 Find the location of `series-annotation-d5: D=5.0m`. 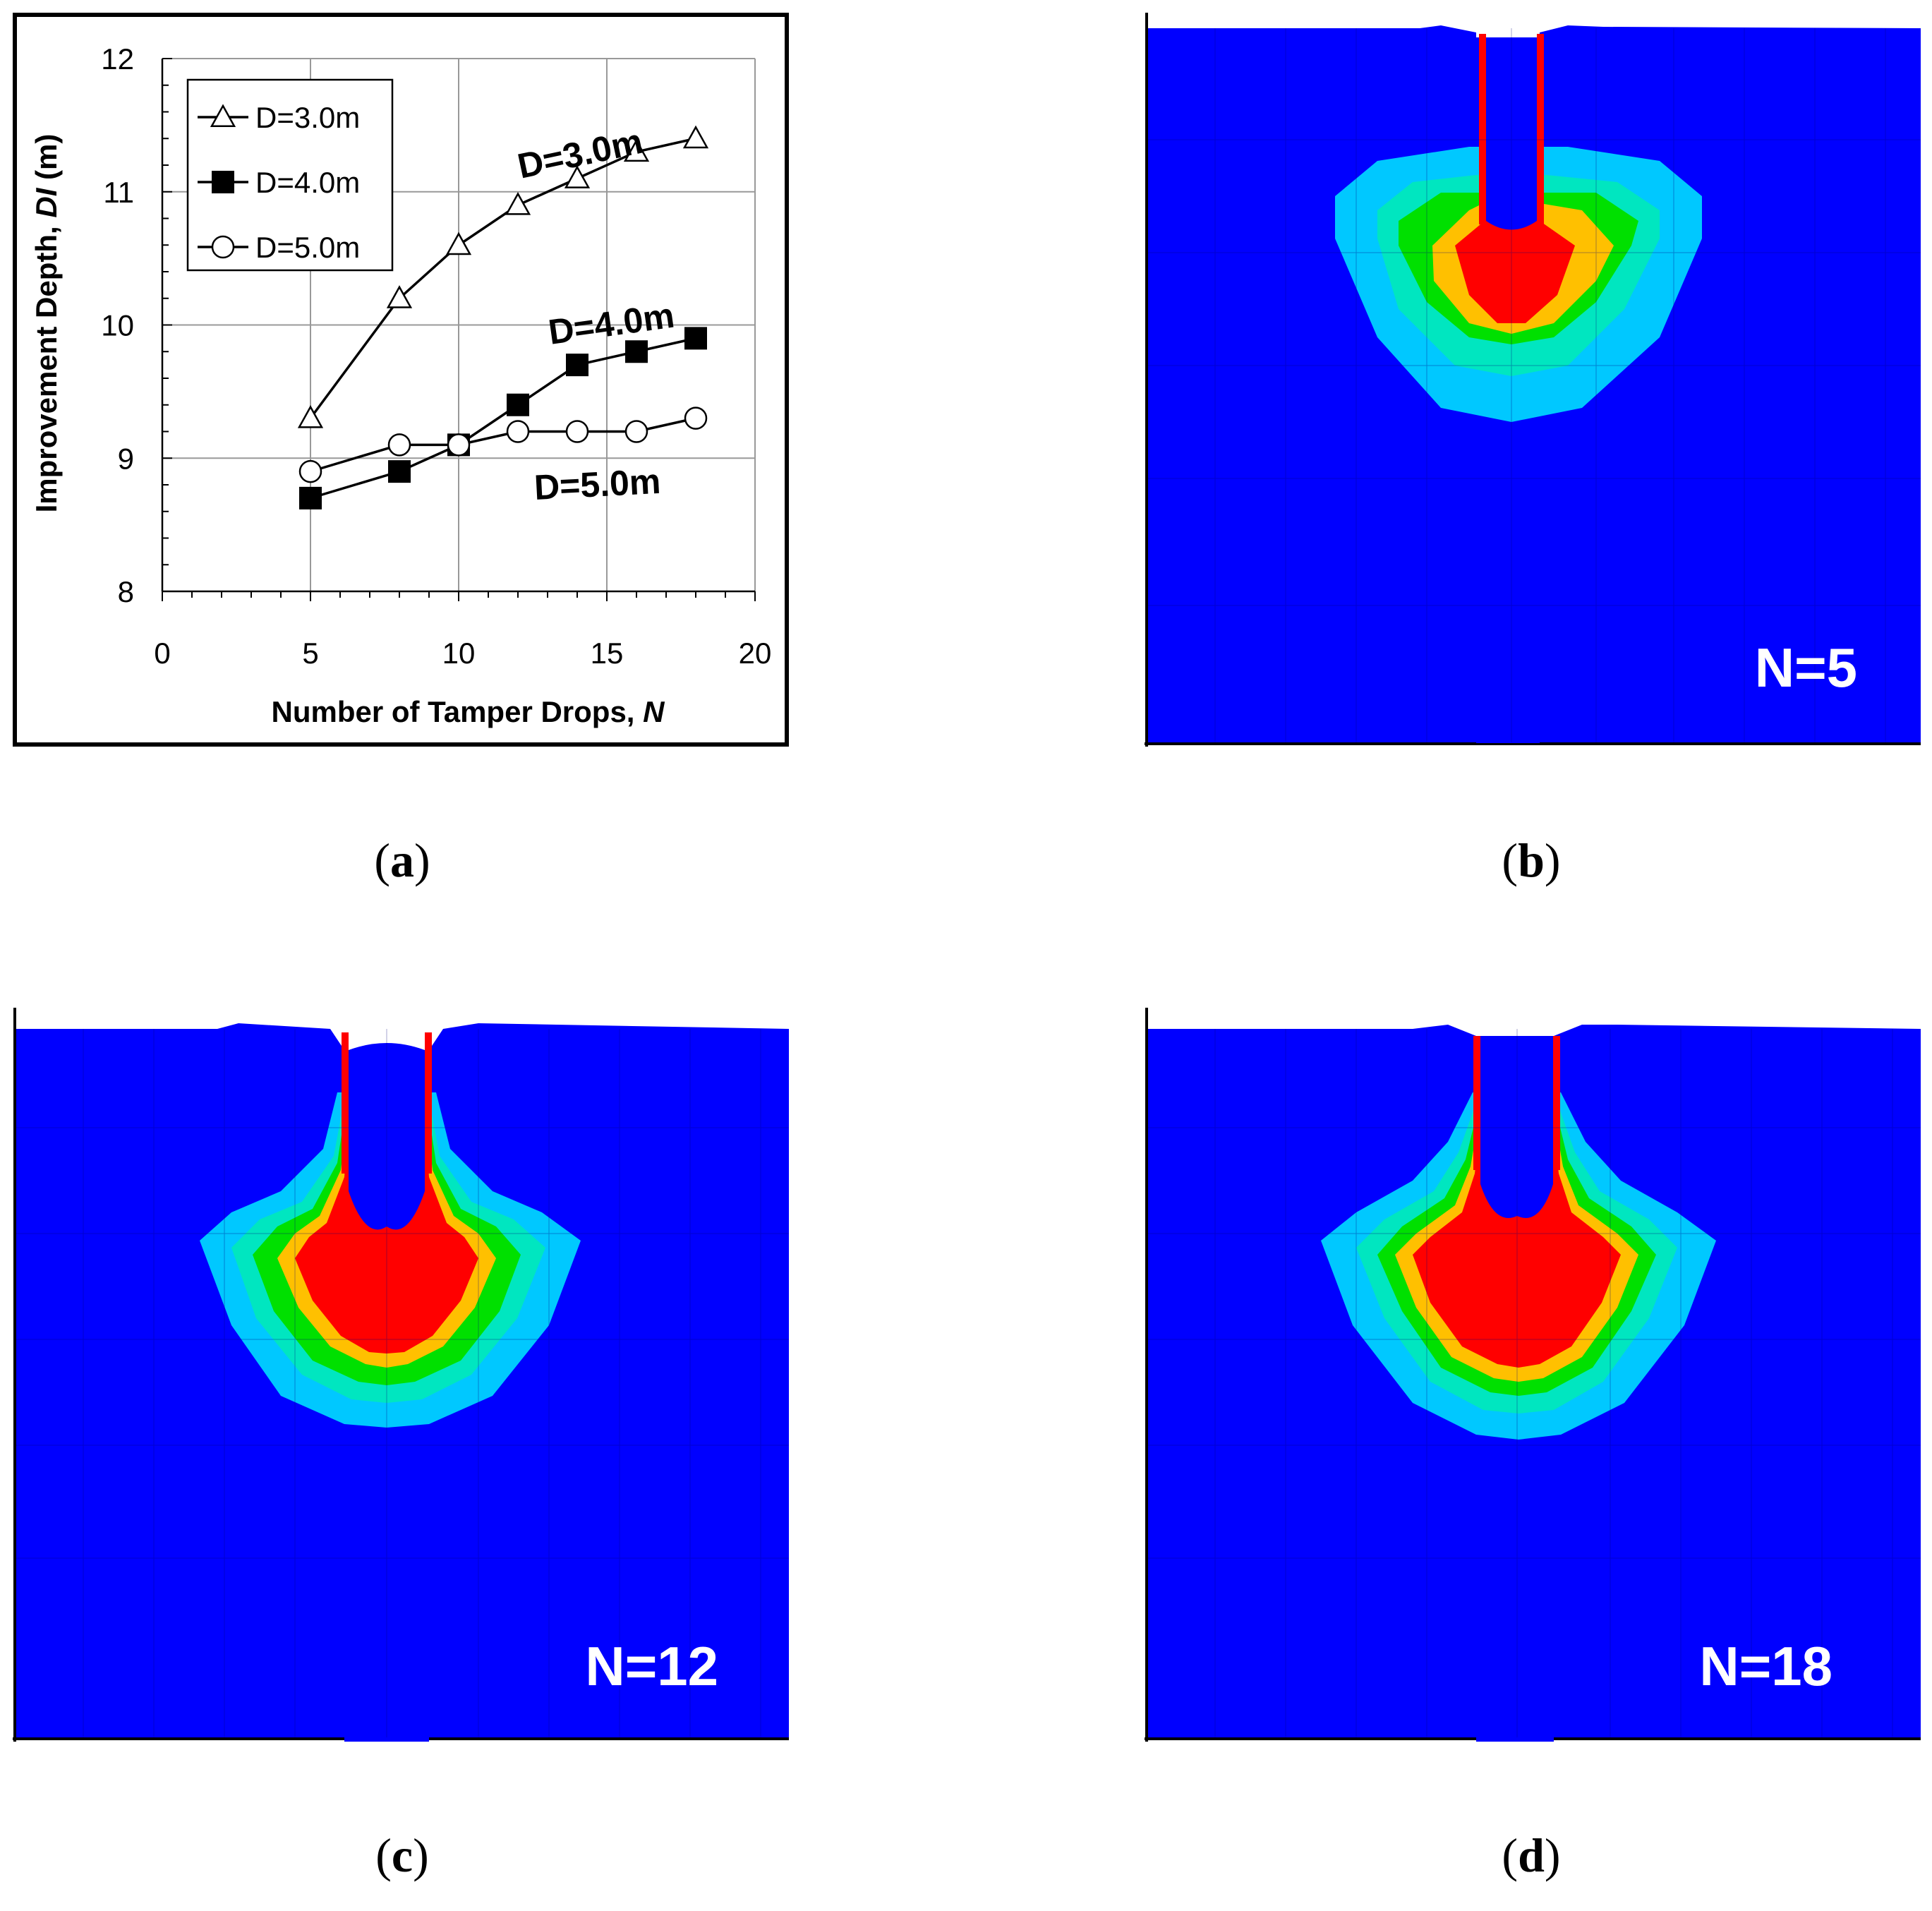

series-annotation-d5: D=5.0m is located at coordinates (597, 484).